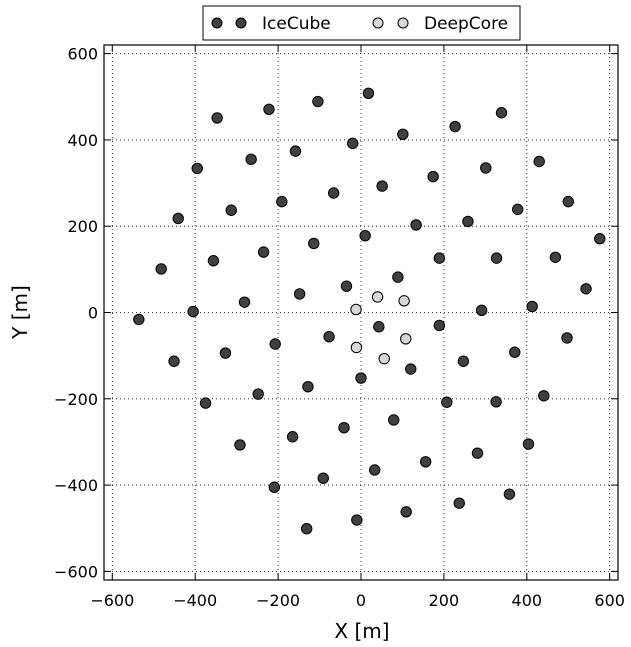  What do you see at coordinates (76, 399) in the screenshot?
I see `y-tick-label: −200` at bounding box center [76, 399].